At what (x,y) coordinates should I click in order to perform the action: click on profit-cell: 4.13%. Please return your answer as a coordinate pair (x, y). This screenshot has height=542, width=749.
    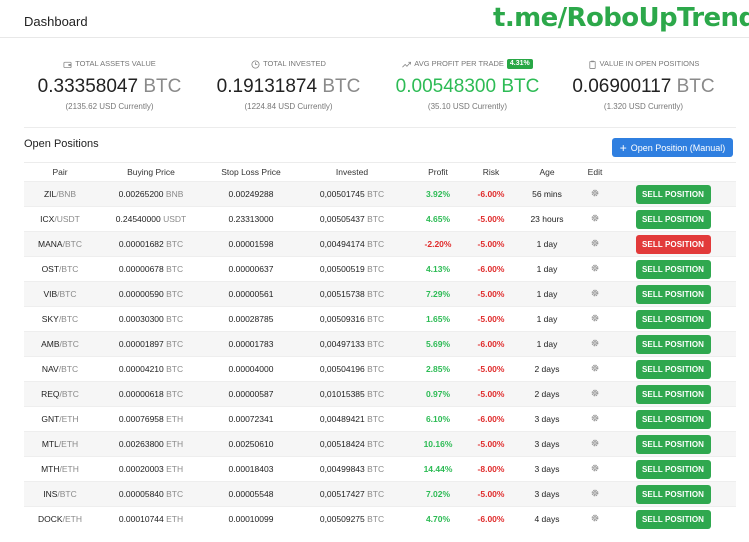
    Looking at the image, I should click on (438, 269).